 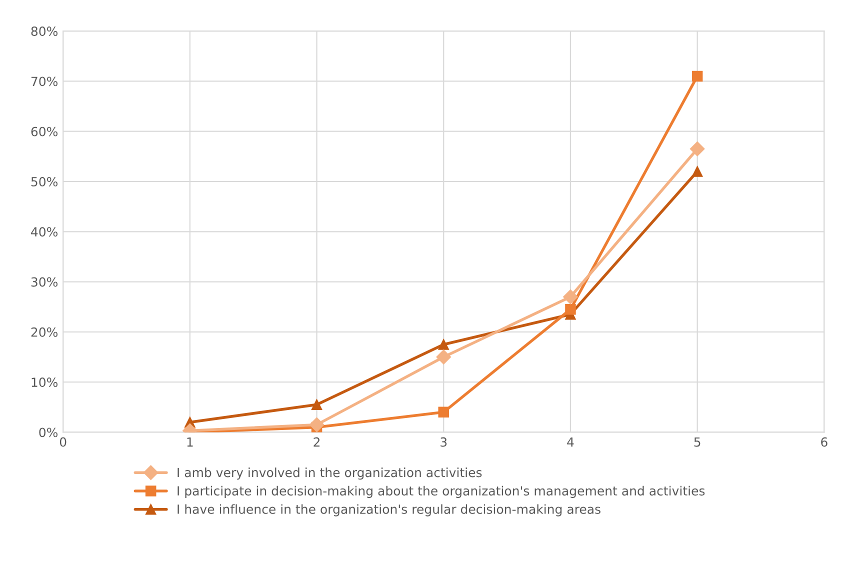 What do you see at coordinates (44, 232) in the screenshot?
I see `y-tick-label: 40%` at bounding box center [44, 232].